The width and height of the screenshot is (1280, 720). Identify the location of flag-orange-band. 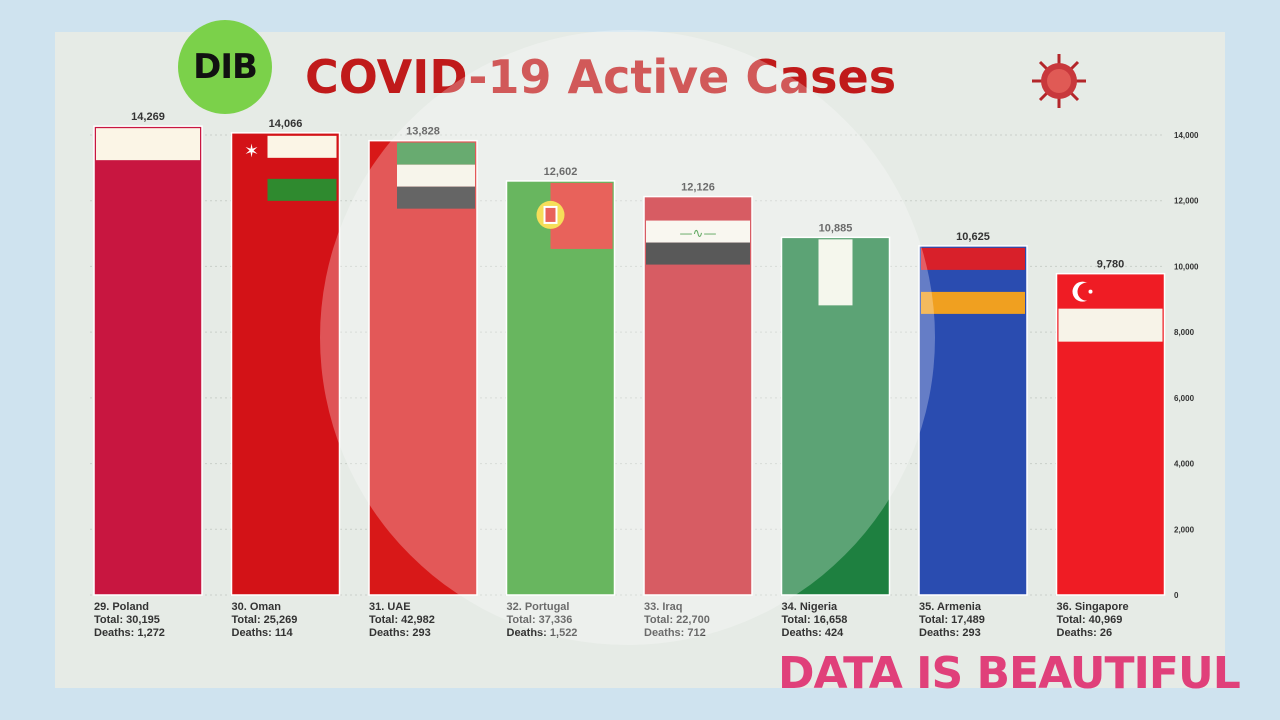
(973, 302).